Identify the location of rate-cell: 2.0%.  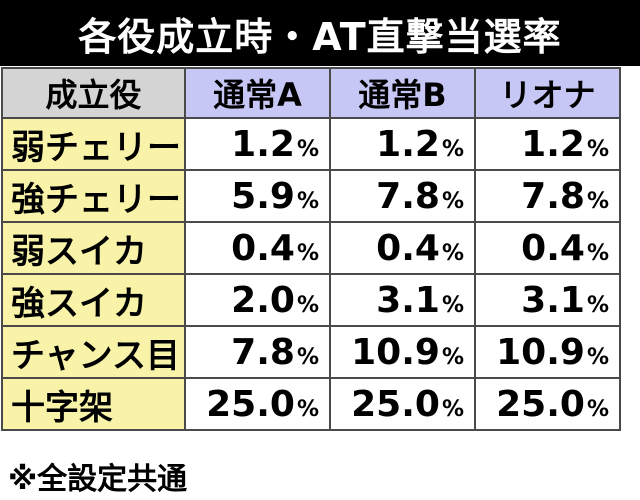
(257, 300).